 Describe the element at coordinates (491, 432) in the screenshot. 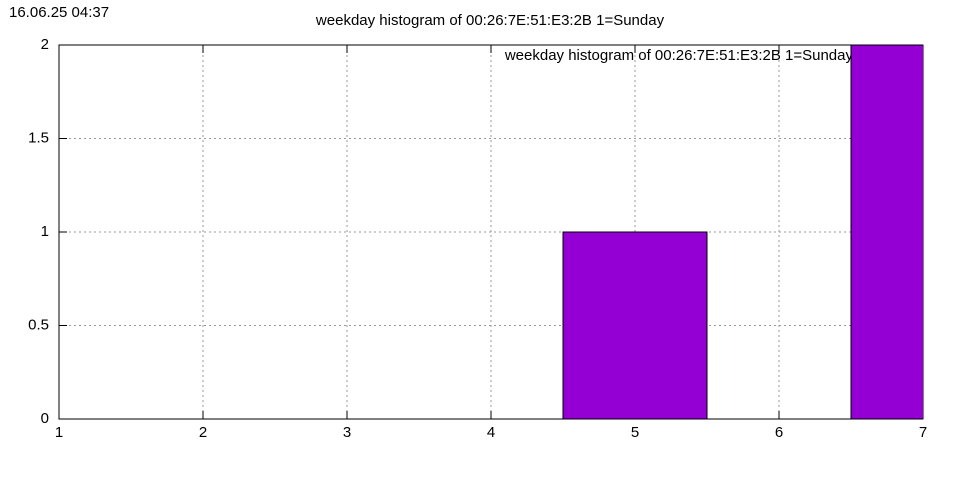

I see `x-tick-label: 4` at that location.